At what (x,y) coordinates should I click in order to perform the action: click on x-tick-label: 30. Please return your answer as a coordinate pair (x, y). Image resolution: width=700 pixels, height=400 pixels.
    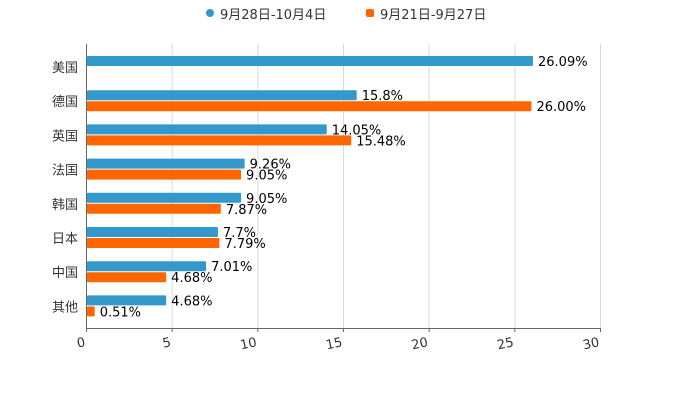
    Looking at the image, I should click on (591, 344).